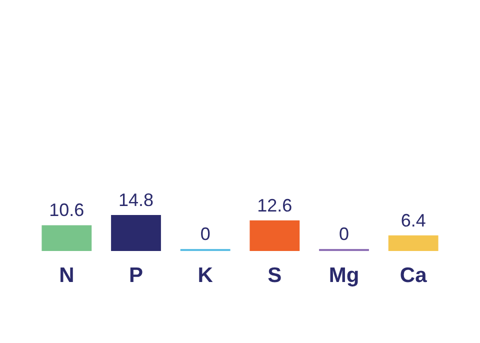 This screenshot has width=480, height=343. Describe the element at coordinates (275, 275) in the screenshot. I see `x-tick-label: S` at that location.